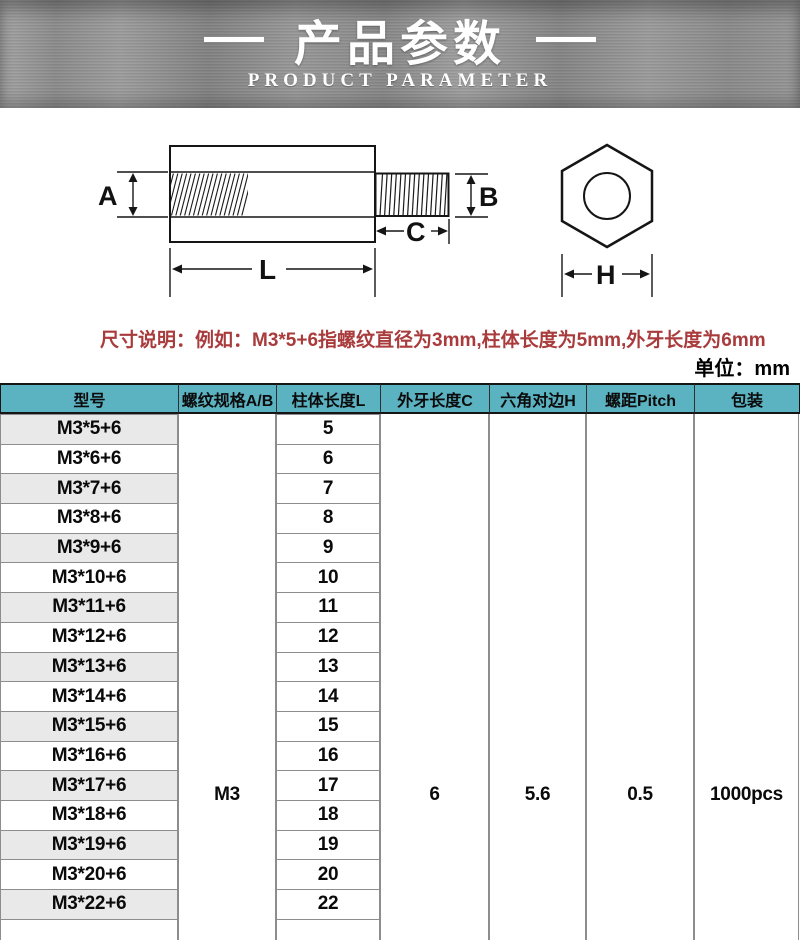 The height and width of the screenshot is (940, 800). What do you see at coordinates (328, 756) in the screenshot?
I see `length-cell: 16` at bounding box center [328, 756].